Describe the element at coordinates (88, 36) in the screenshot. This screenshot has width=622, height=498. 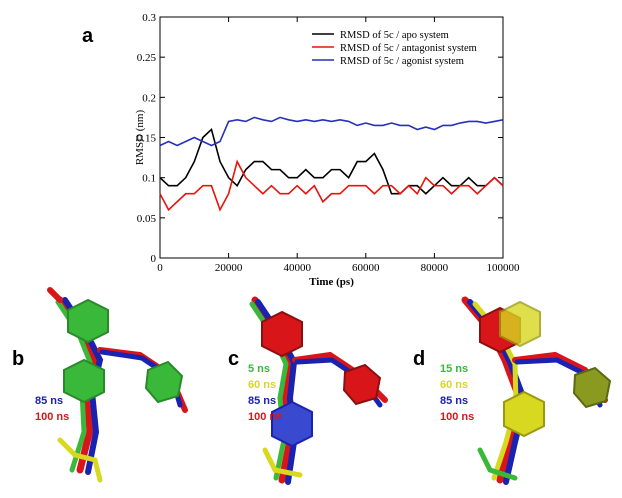
I see `panel-label: a` at that location.